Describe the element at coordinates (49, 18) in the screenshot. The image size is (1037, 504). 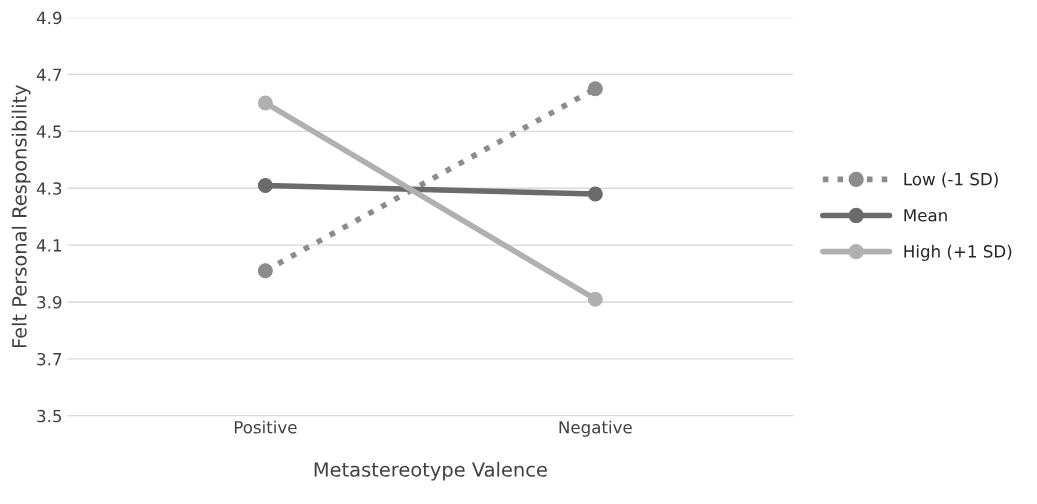
I see `y-tick-label: 4.9` at that location.